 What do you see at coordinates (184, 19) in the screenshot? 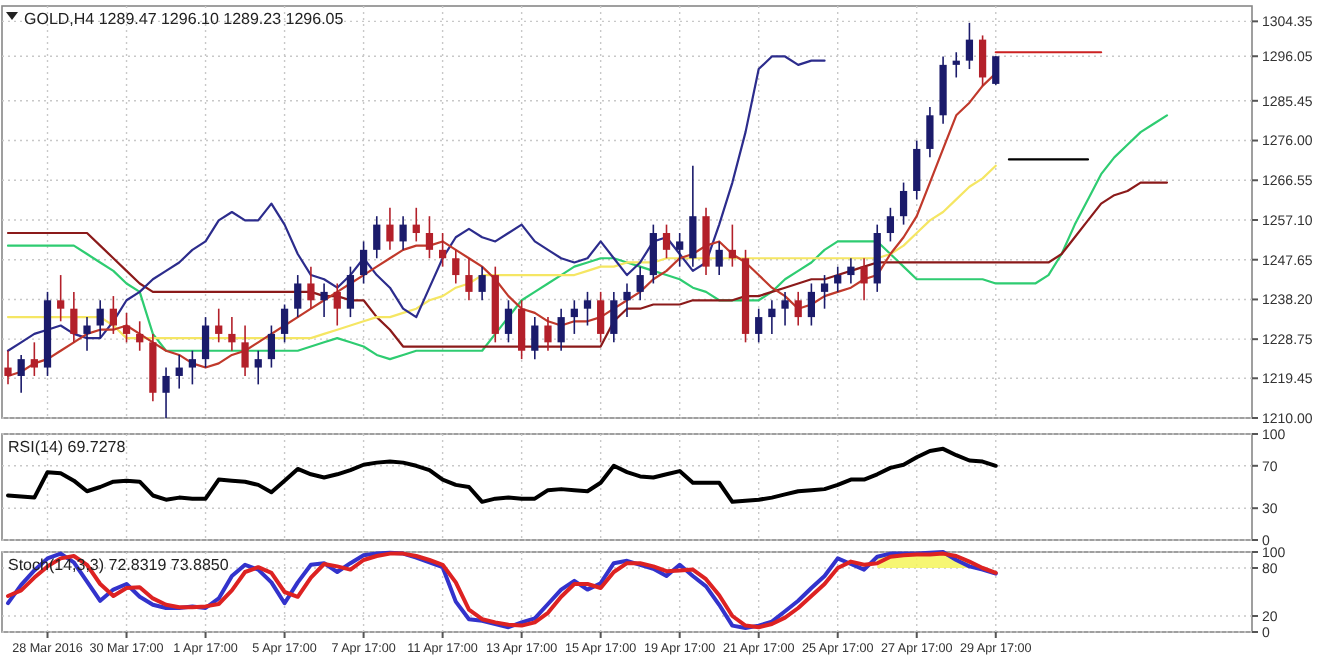
I see `chart-title: GOLD,H4 1289.47 1296.10 1289.23 1296.05` at bounding box center [184, 19].